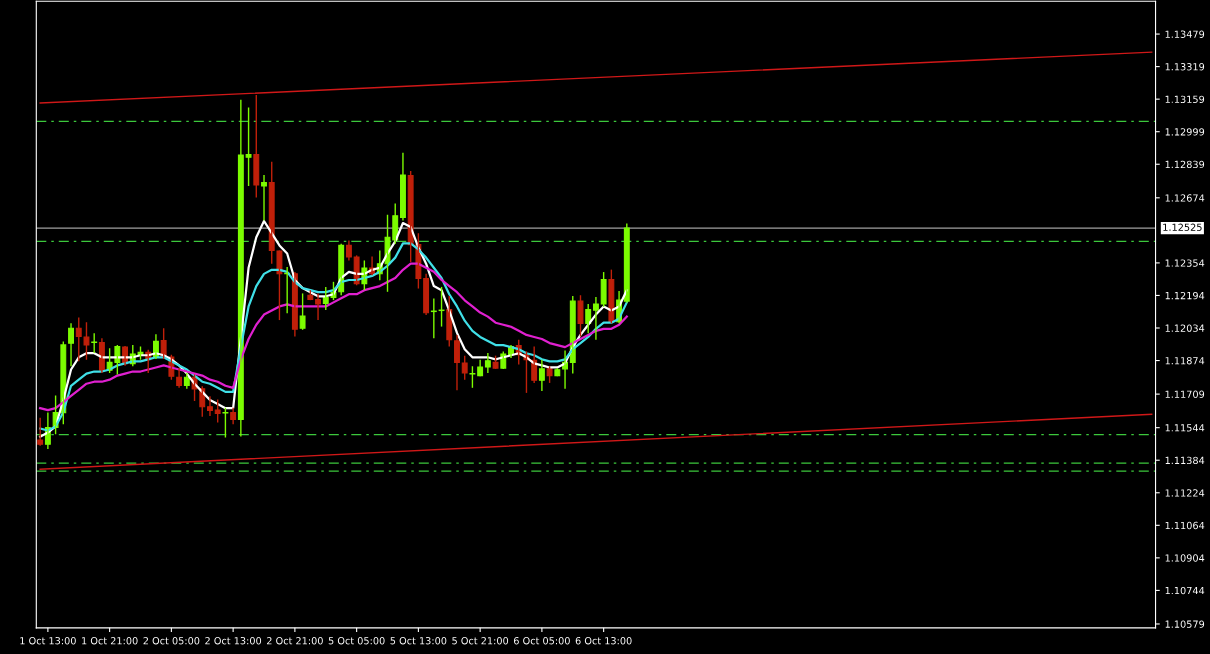  I want to click on x-tick-label: 1 Oct 13:00, so click(48, 641).